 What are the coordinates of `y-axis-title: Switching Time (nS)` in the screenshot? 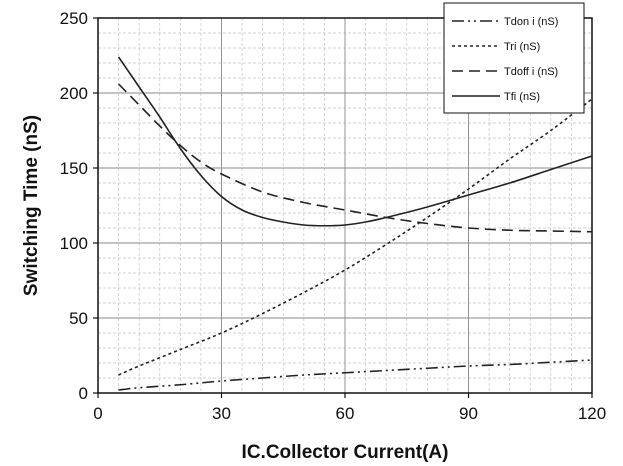 It's located at (31, 205).